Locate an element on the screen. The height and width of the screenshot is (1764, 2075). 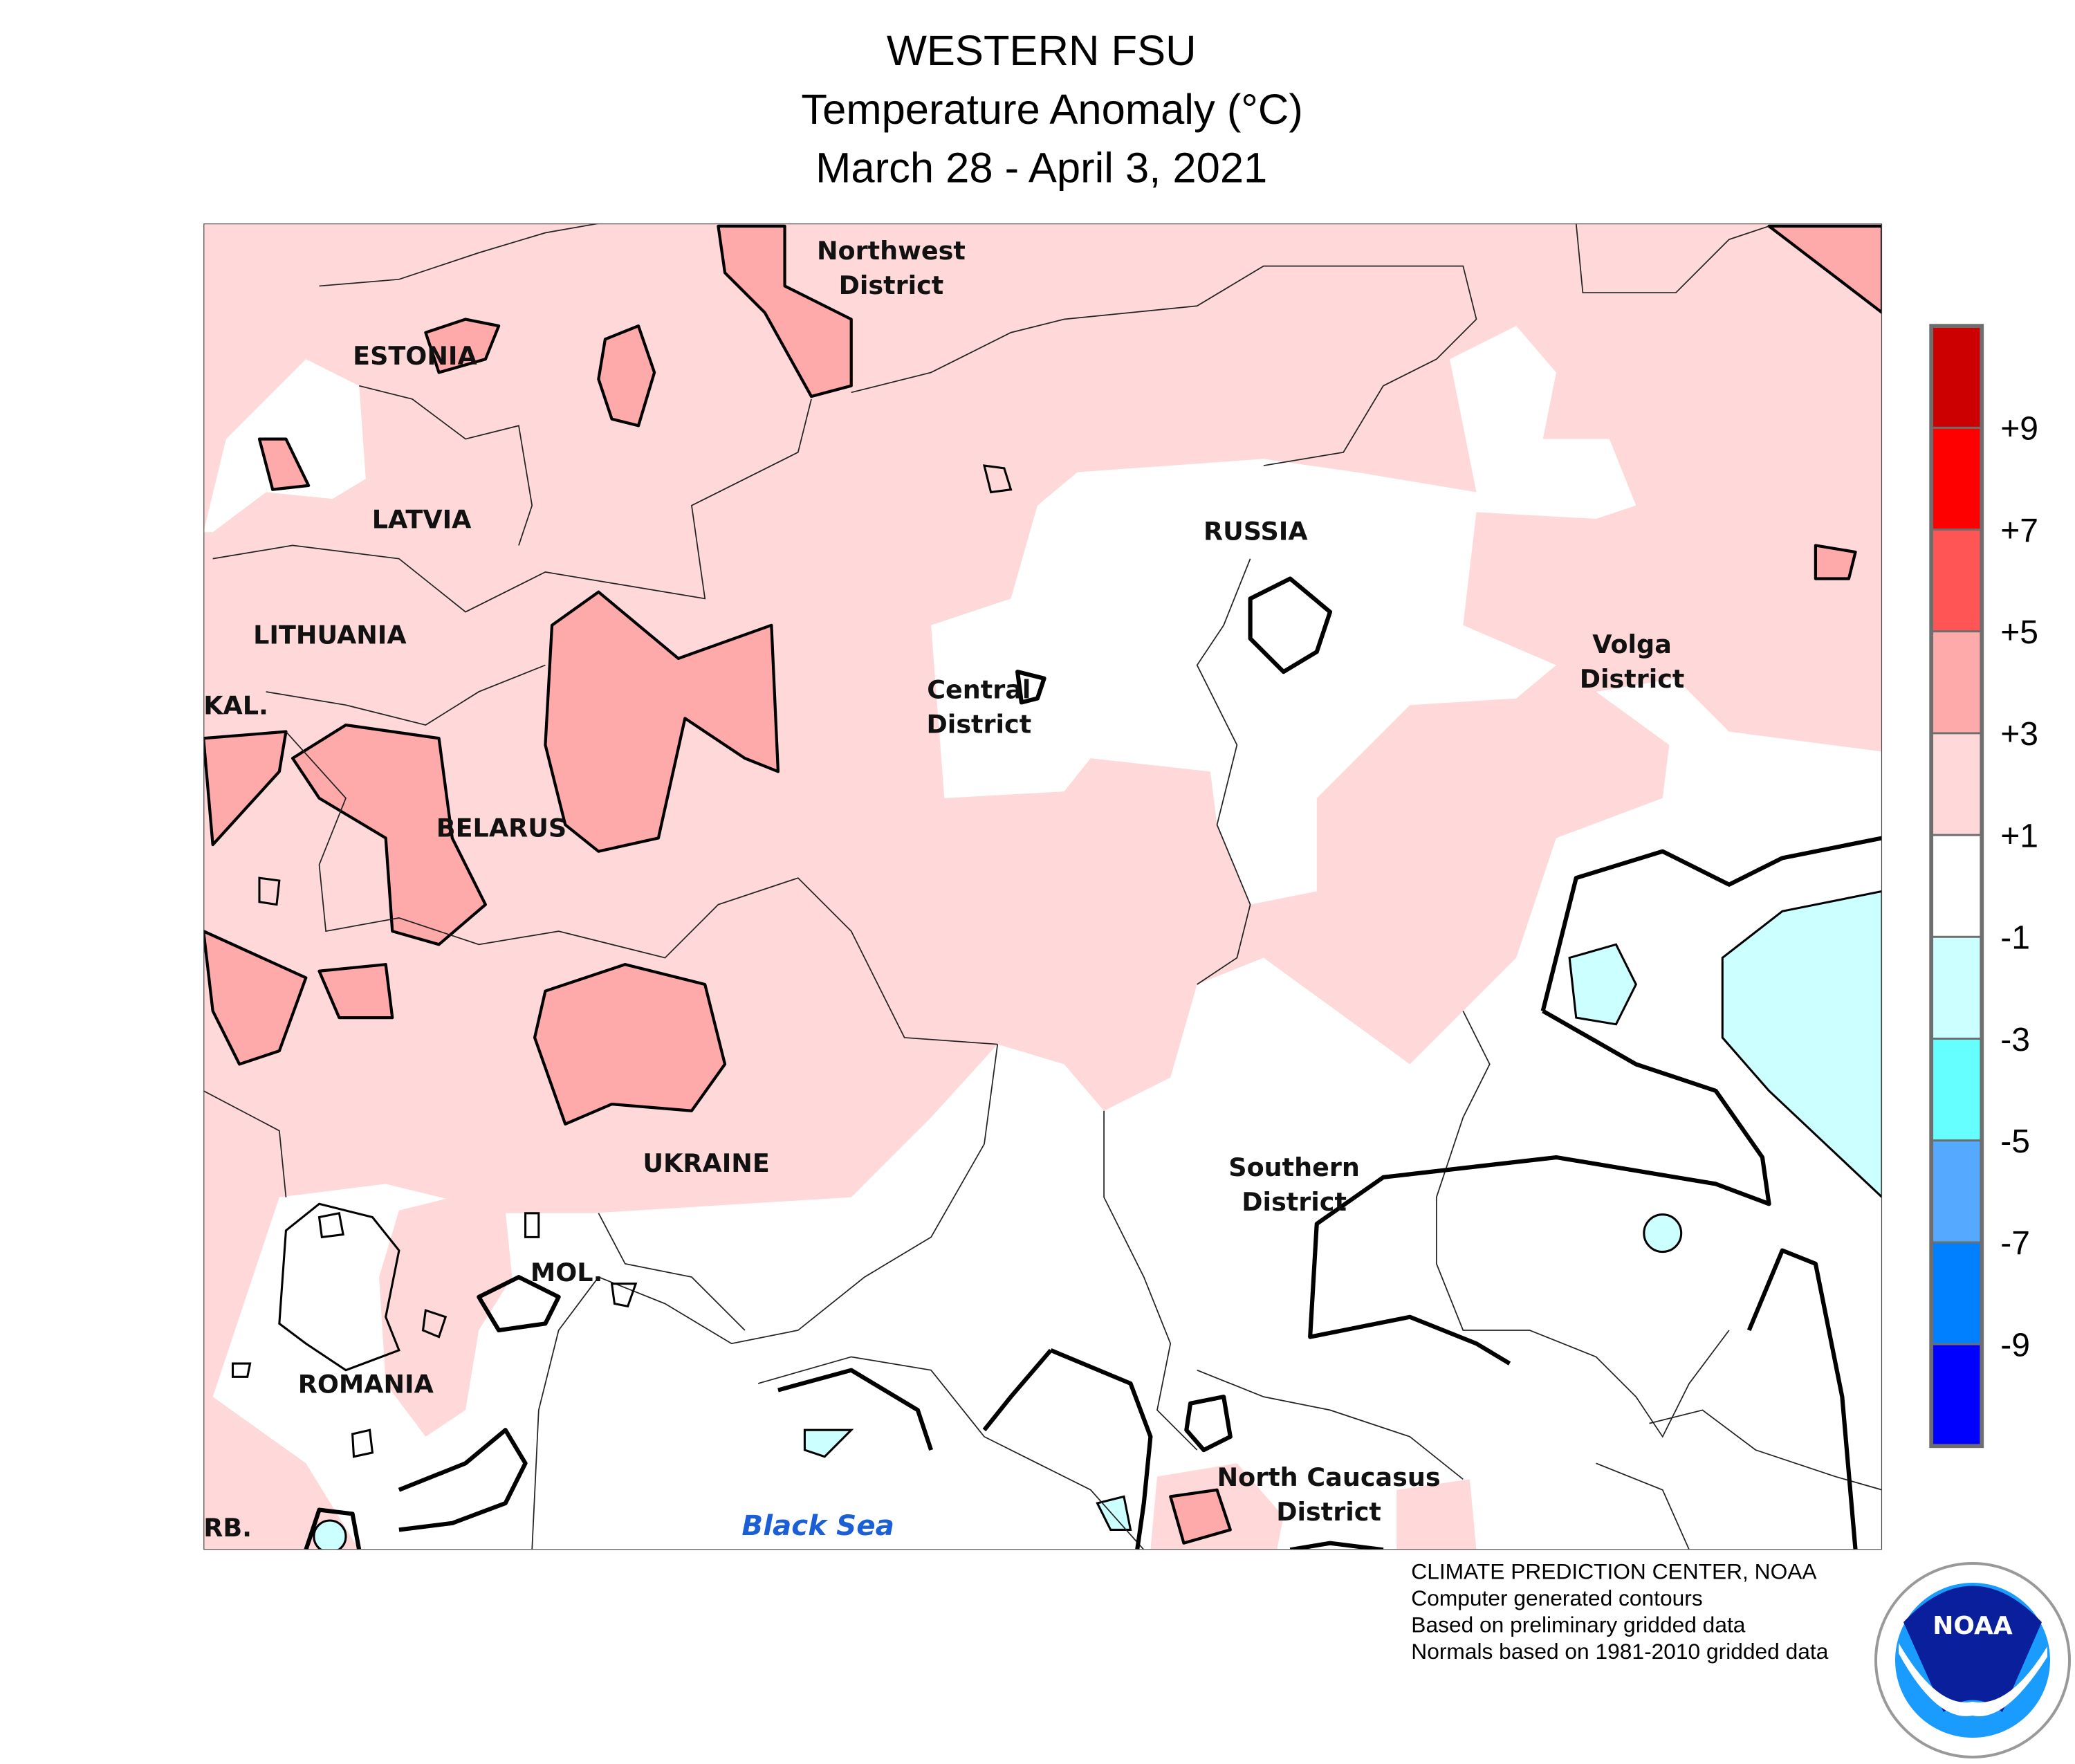
label-romania: ROMANIA is located at coordinates (366, 1384).